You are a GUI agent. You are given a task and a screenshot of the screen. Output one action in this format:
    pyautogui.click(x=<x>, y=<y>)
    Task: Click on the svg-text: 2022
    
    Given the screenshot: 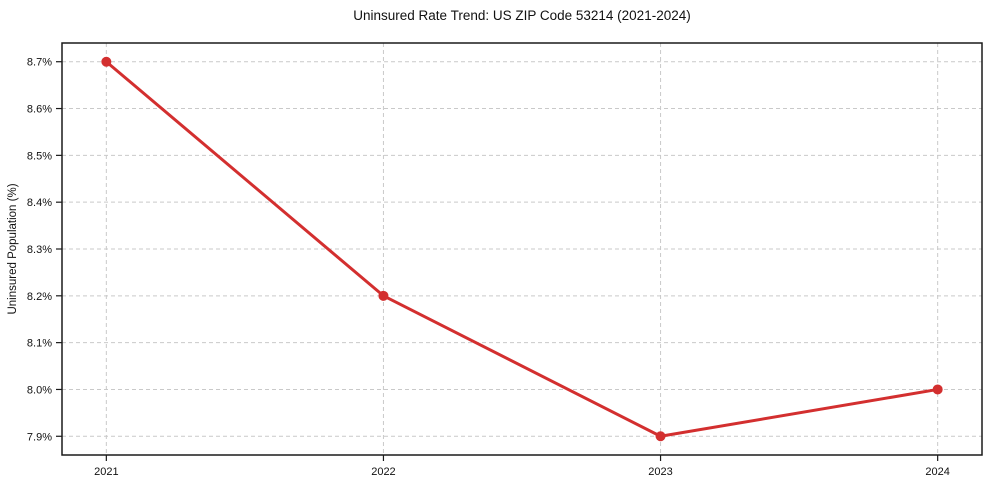 What is the action you would take?
    pyautogui.click(x=383, y=472)
    